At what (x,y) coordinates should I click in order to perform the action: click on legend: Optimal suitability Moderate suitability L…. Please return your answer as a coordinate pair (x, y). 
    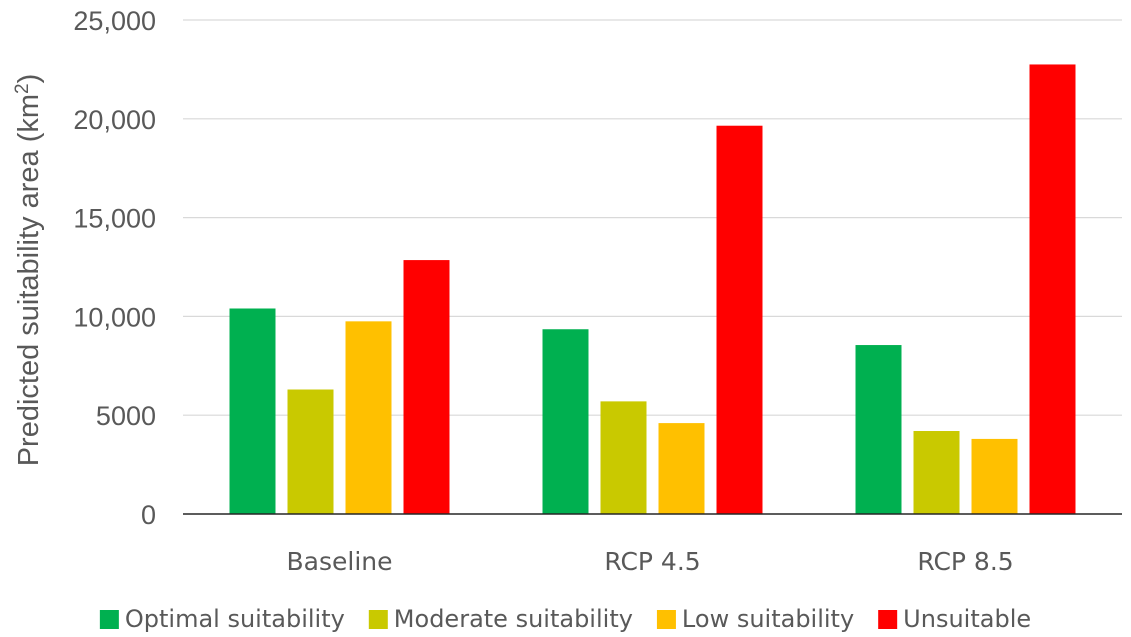
    Looking at the image, I should click on (565, 619).